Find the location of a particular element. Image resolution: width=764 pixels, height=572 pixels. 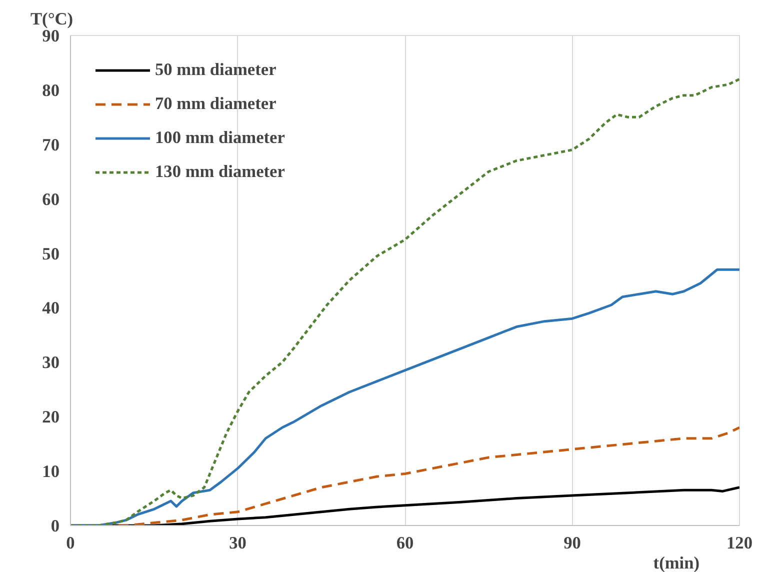

x-tick-label: 0 is located at coordinates (70, 543).